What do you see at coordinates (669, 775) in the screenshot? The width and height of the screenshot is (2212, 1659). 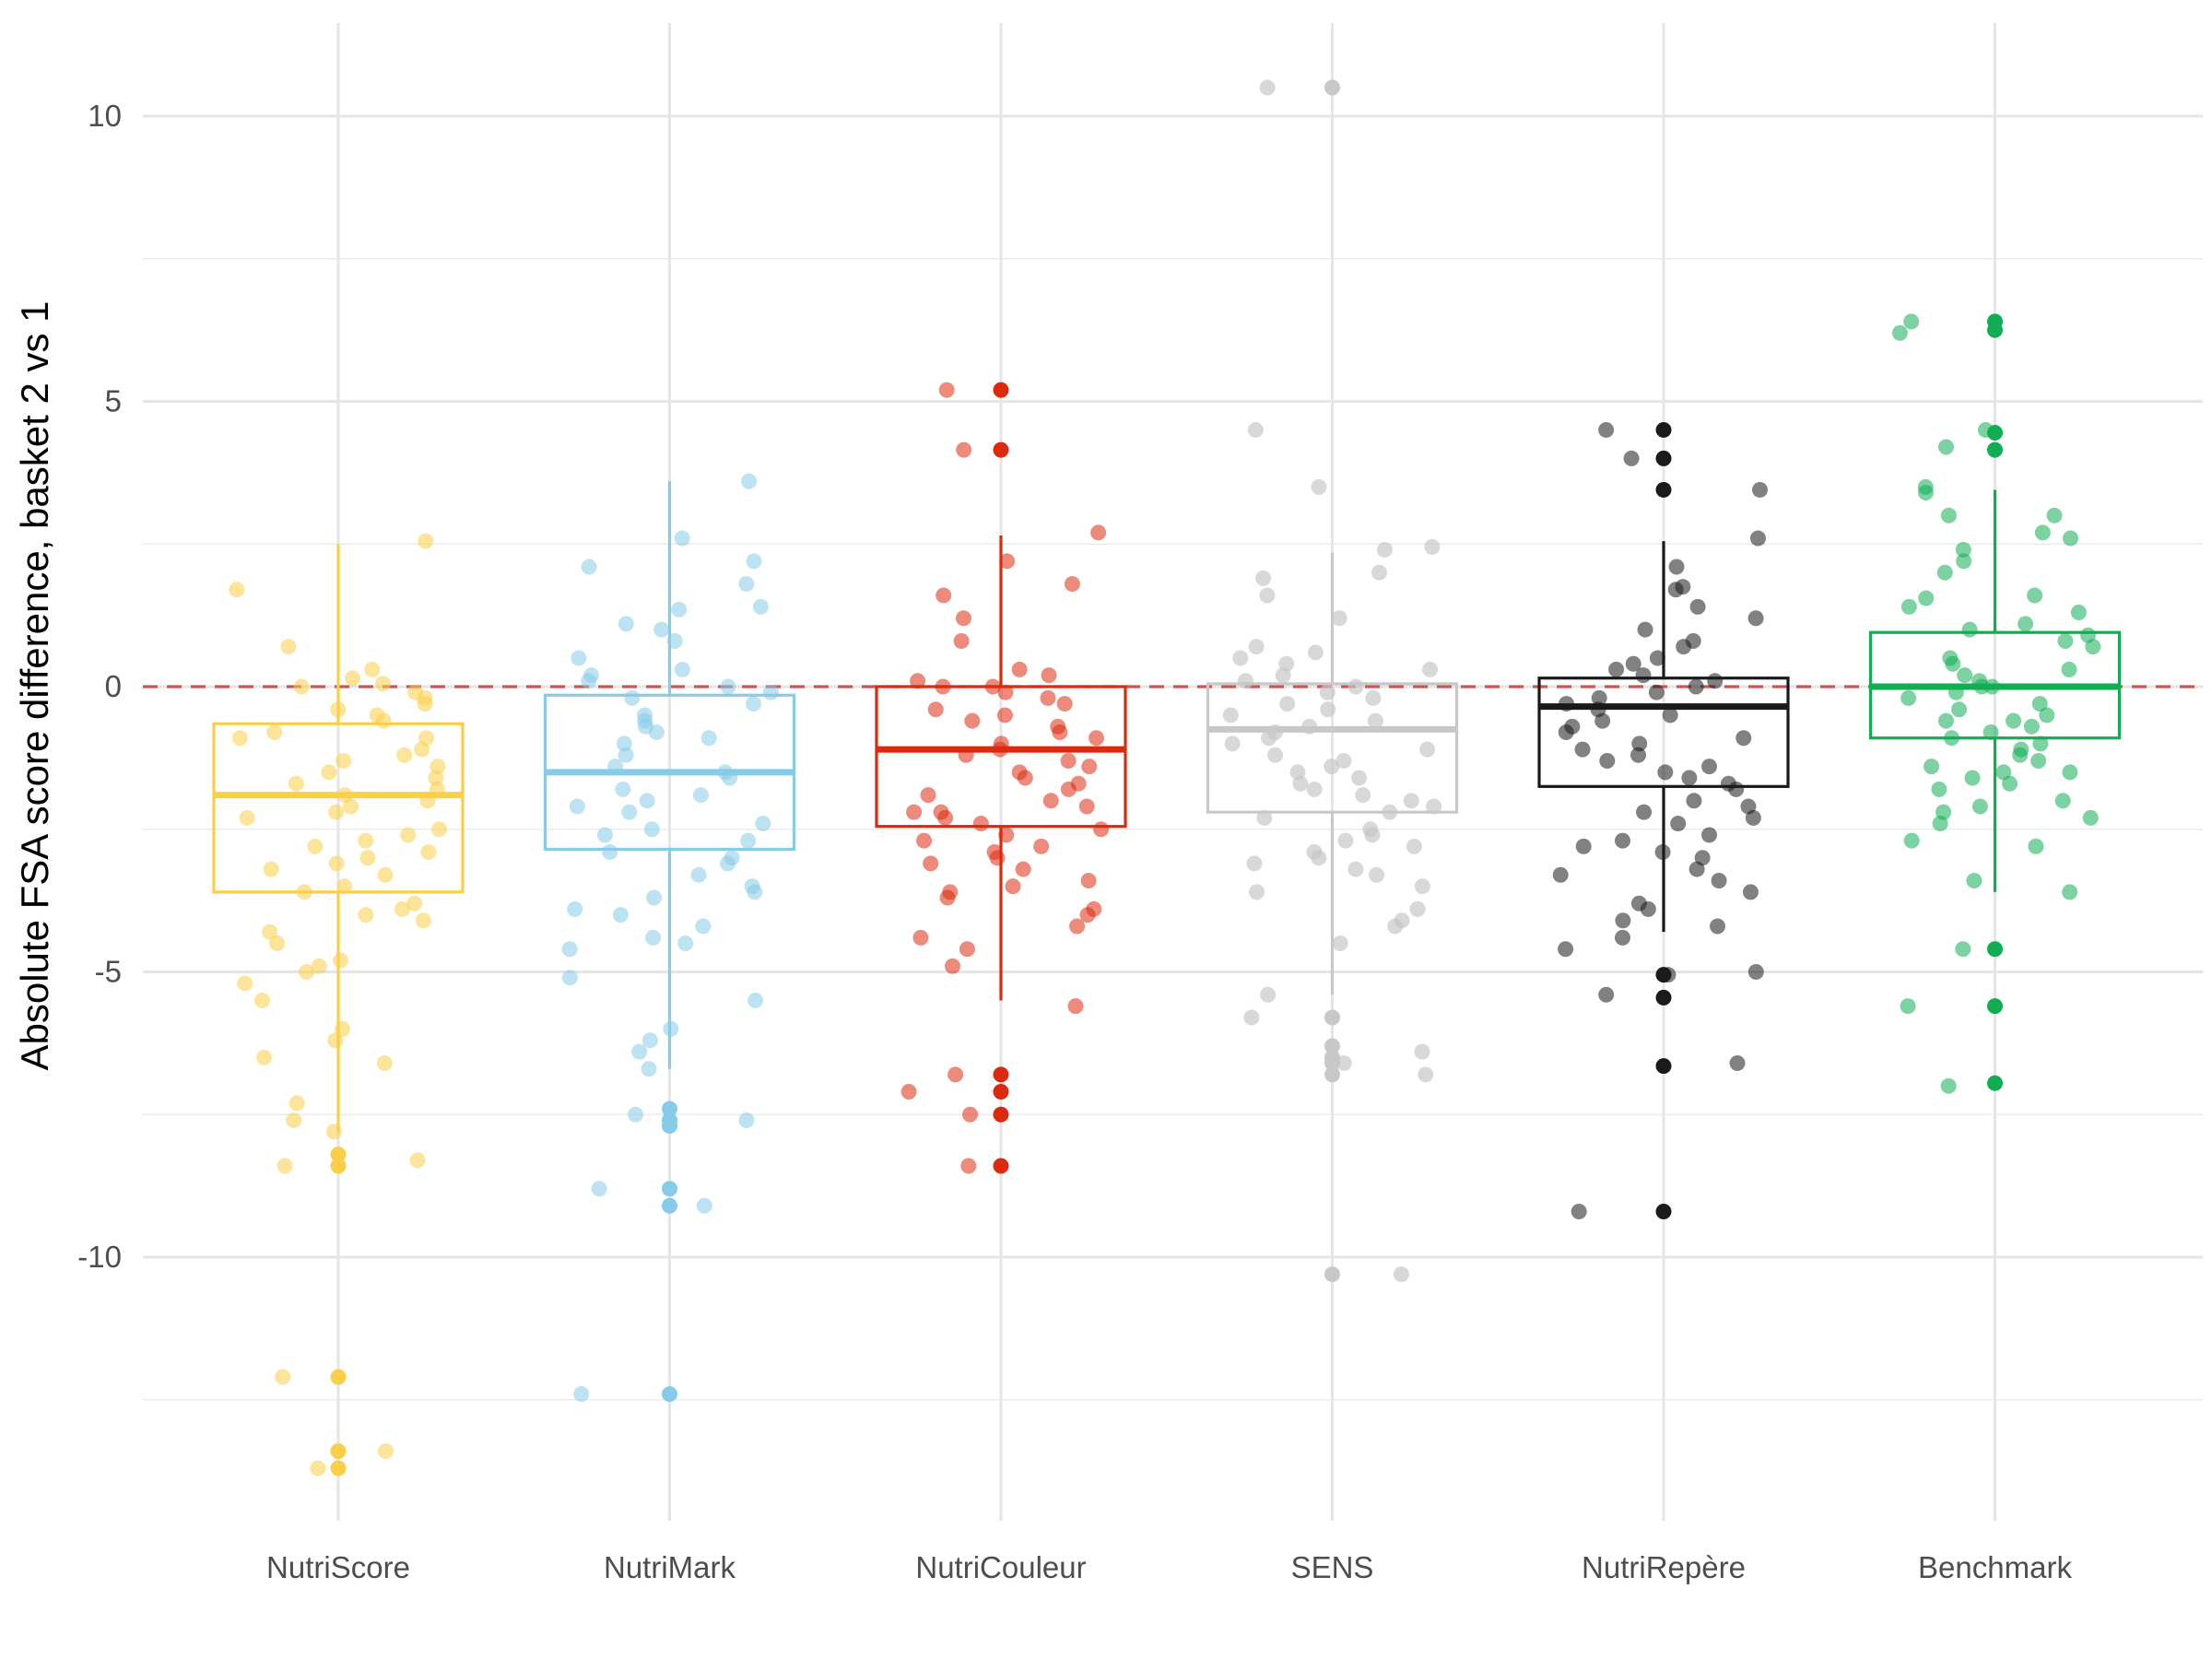 I see `box-nutrimark` at bounding box center [669, 775].